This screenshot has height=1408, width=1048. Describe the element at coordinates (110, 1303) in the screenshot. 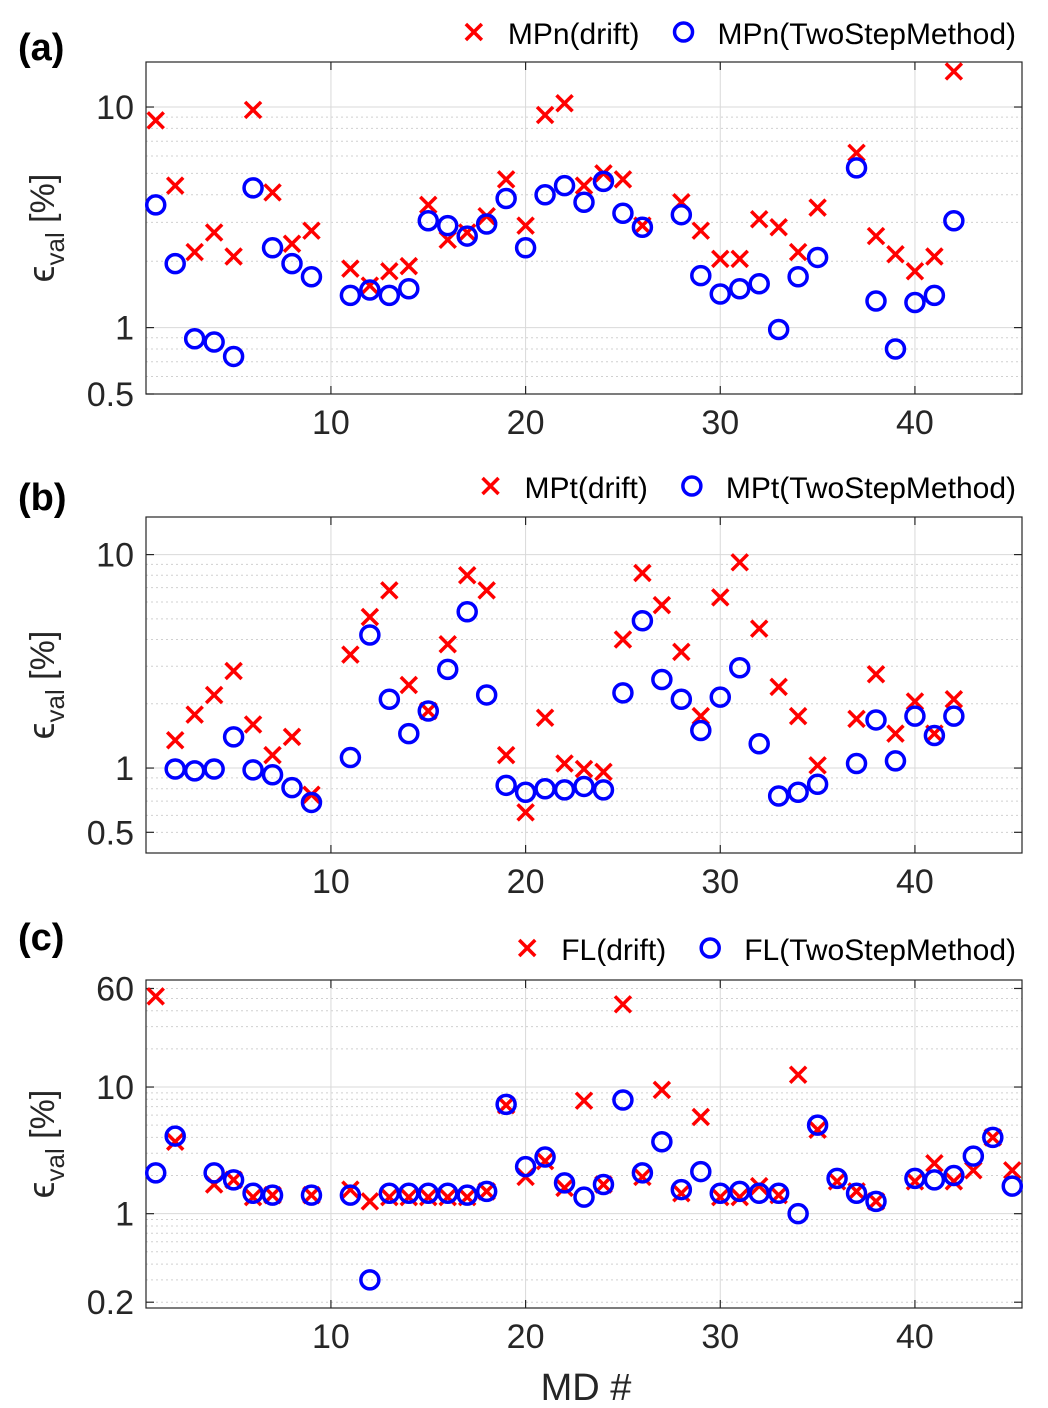

I see `y-tick-label: 0.2` at that location.